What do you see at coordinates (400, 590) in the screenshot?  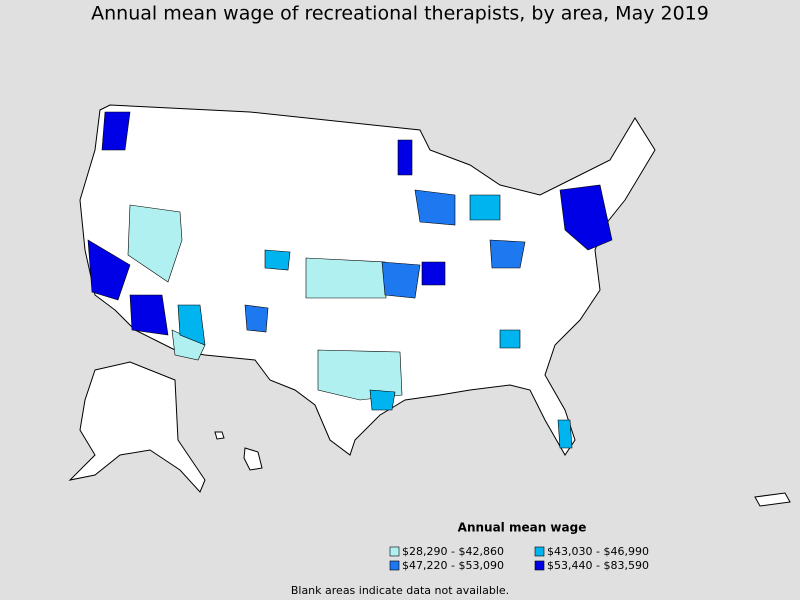 I see `note: Blank areas indicate data not available.` at bounding box center [400, 590].